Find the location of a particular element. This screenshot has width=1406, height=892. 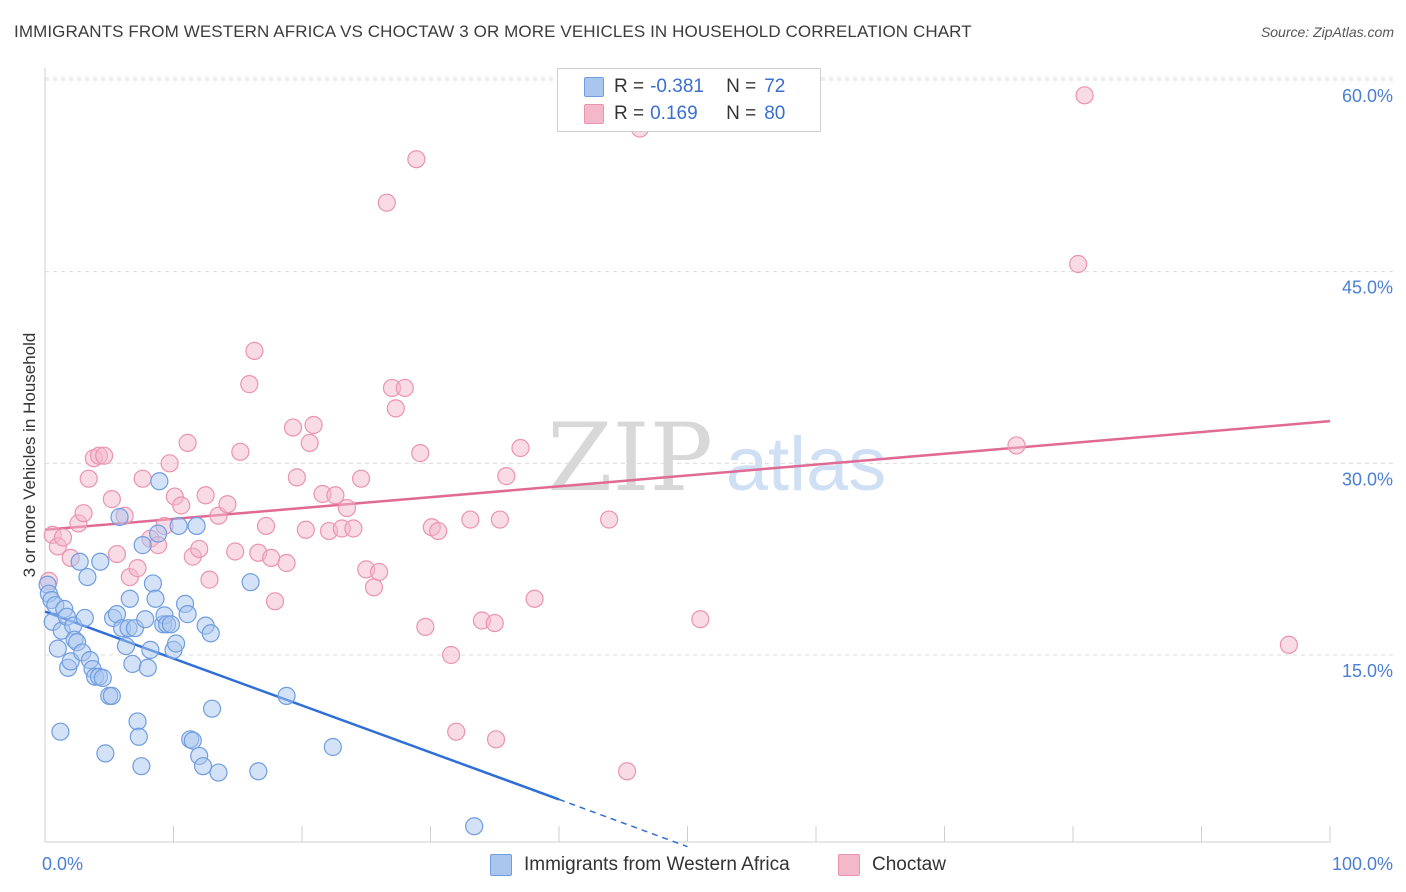

y-tick-label: 60.0% is located at coordinates (1367, 96).